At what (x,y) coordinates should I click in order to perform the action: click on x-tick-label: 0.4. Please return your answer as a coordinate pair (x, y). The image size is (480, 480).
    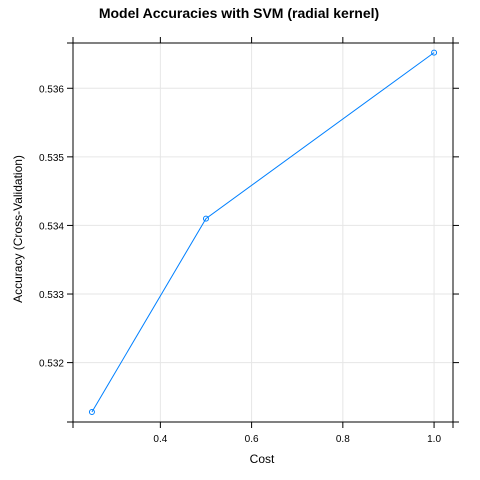
    Looking at the image, I should click on (160, 439).